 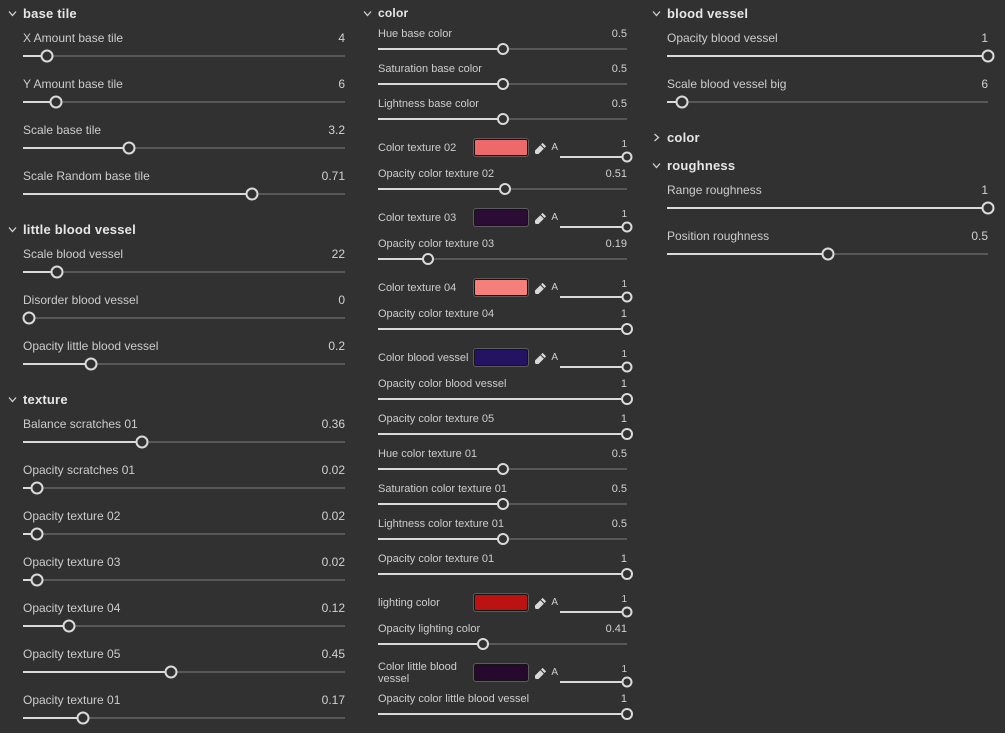 I want to click on param-value: 0.19, so click(x=616, y=244).